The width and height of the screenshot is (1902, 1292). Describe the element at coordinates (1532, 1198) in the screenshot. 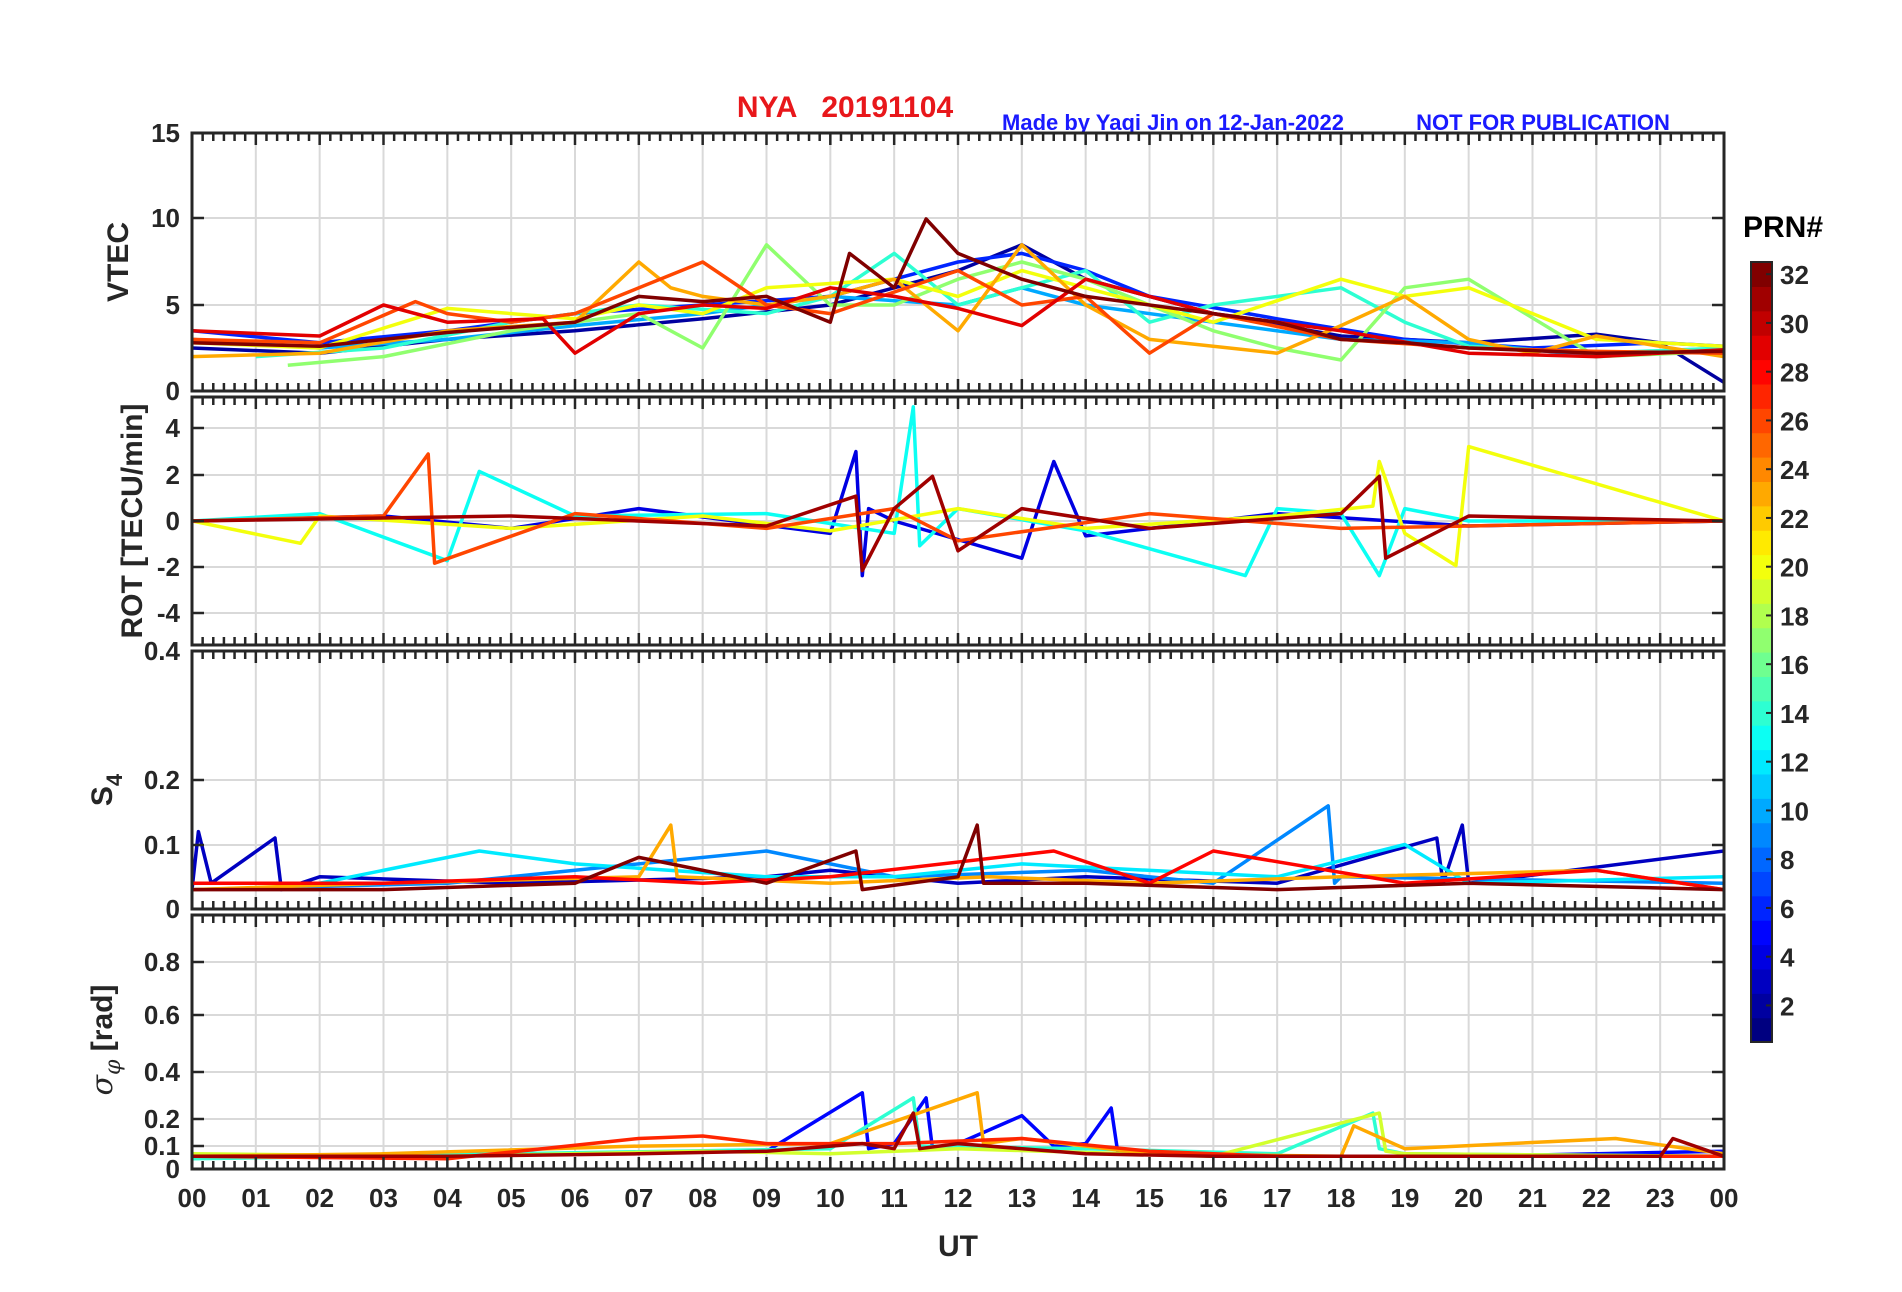

I see `x-tick-label: 21` at that location.